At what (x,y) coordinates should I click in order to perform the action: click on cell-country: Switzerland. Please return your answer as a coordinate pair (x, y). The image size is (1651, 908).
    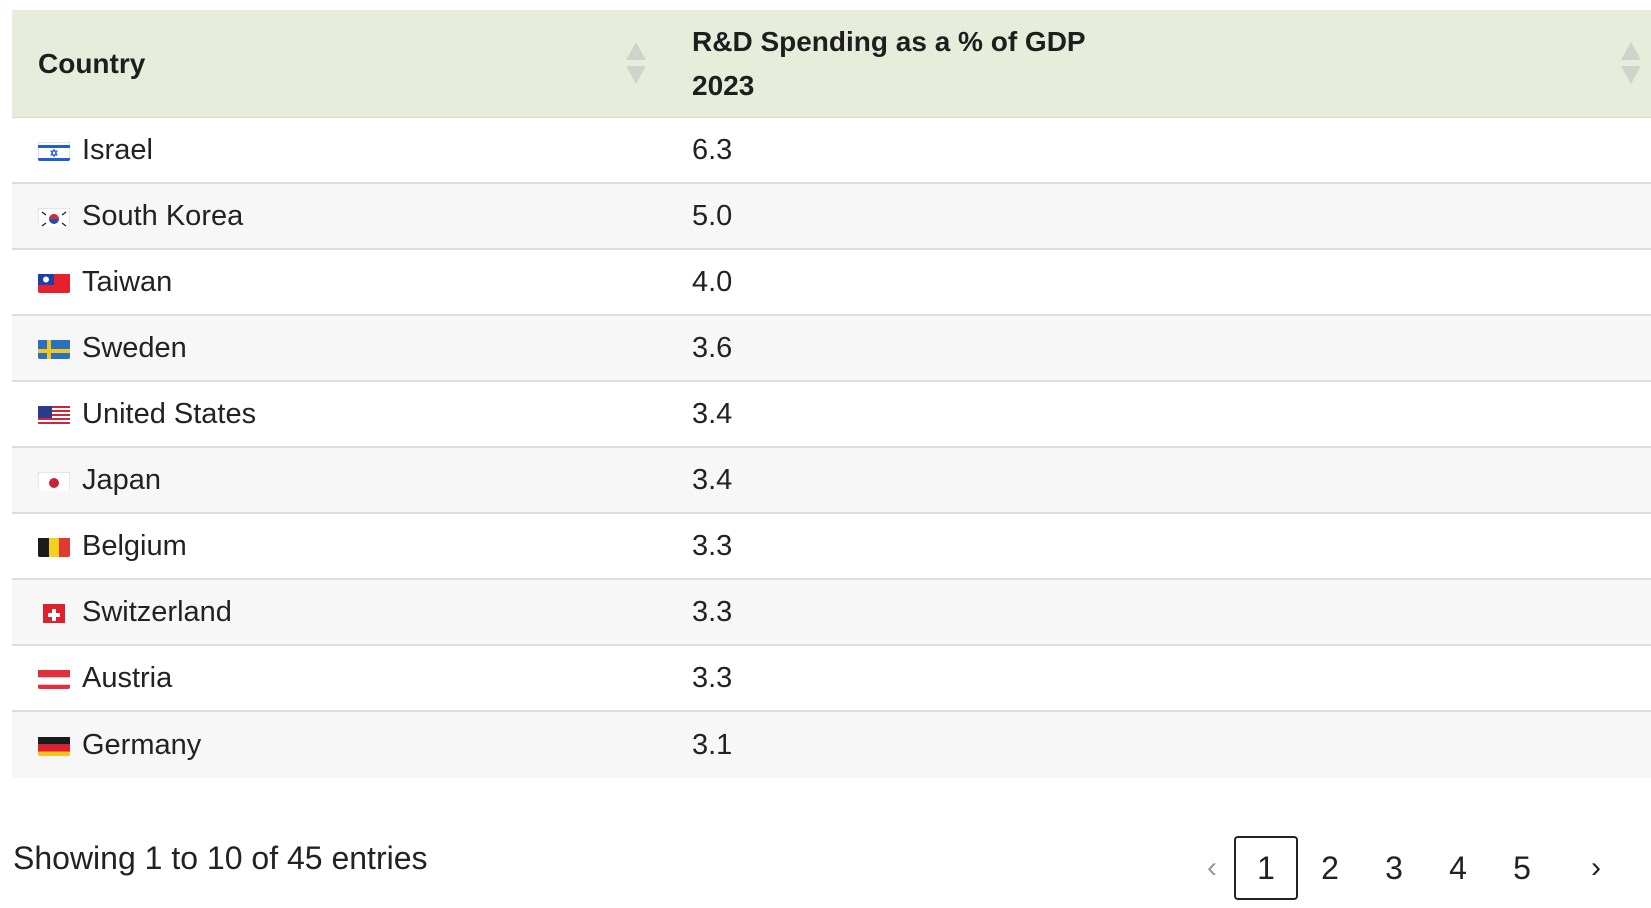
    Looking at the image, I should click on (339, 612).